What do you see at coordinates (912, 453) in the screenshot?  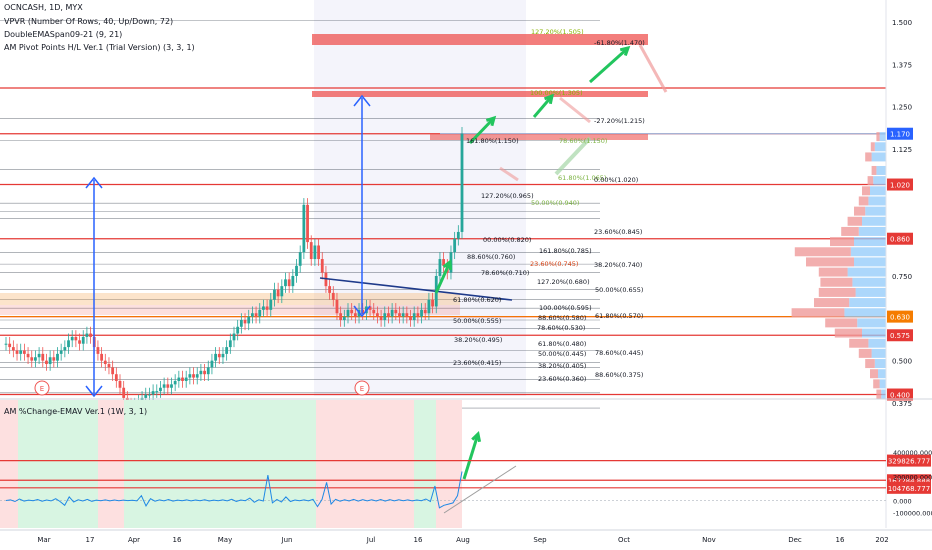 I see `osc-tick: 400000.000` at bounding box center [912, 453].